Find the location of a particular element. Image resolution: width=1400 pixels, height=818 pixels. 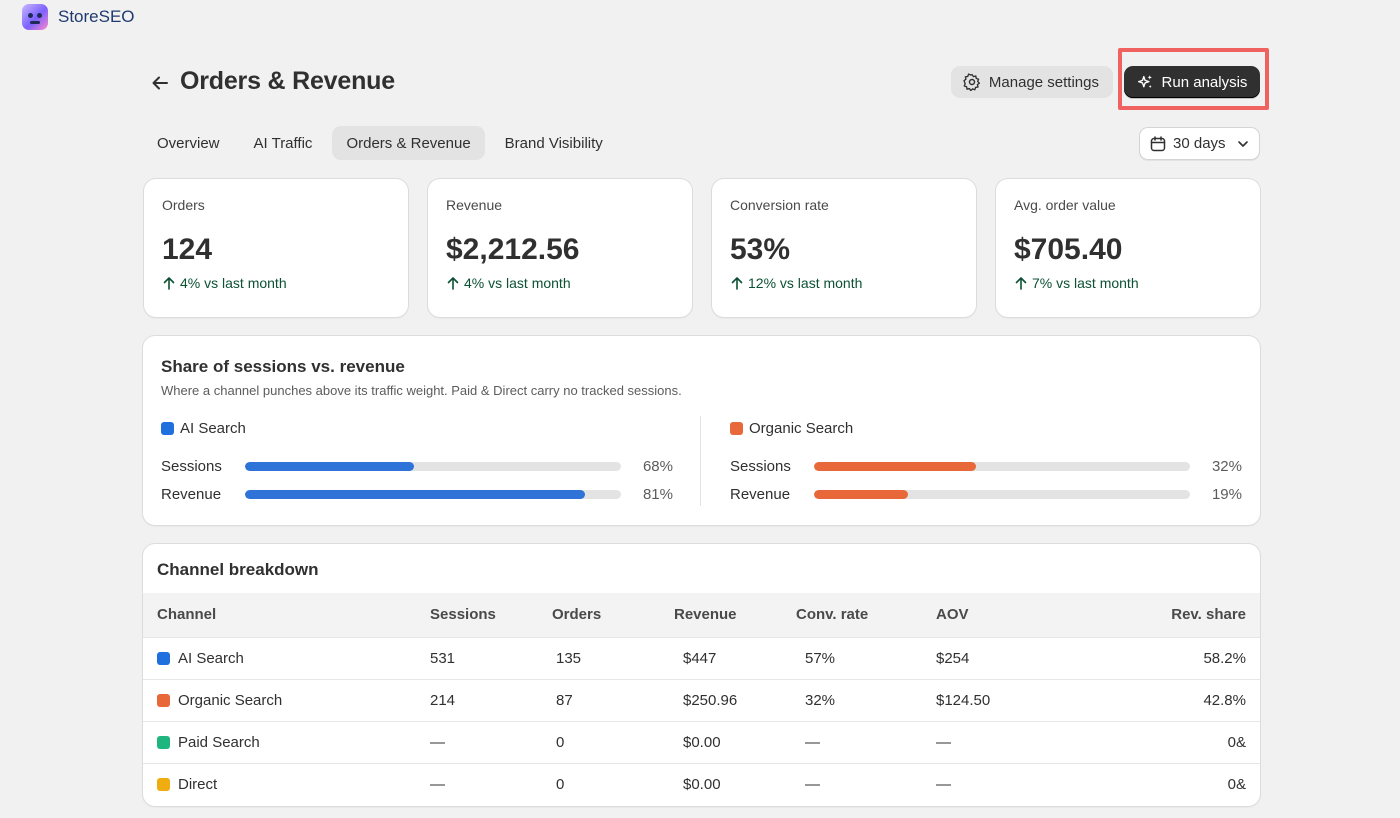

table-row: AI Search 531 135 $447 57% $254 58.2% is located at coordinates (701, 658).